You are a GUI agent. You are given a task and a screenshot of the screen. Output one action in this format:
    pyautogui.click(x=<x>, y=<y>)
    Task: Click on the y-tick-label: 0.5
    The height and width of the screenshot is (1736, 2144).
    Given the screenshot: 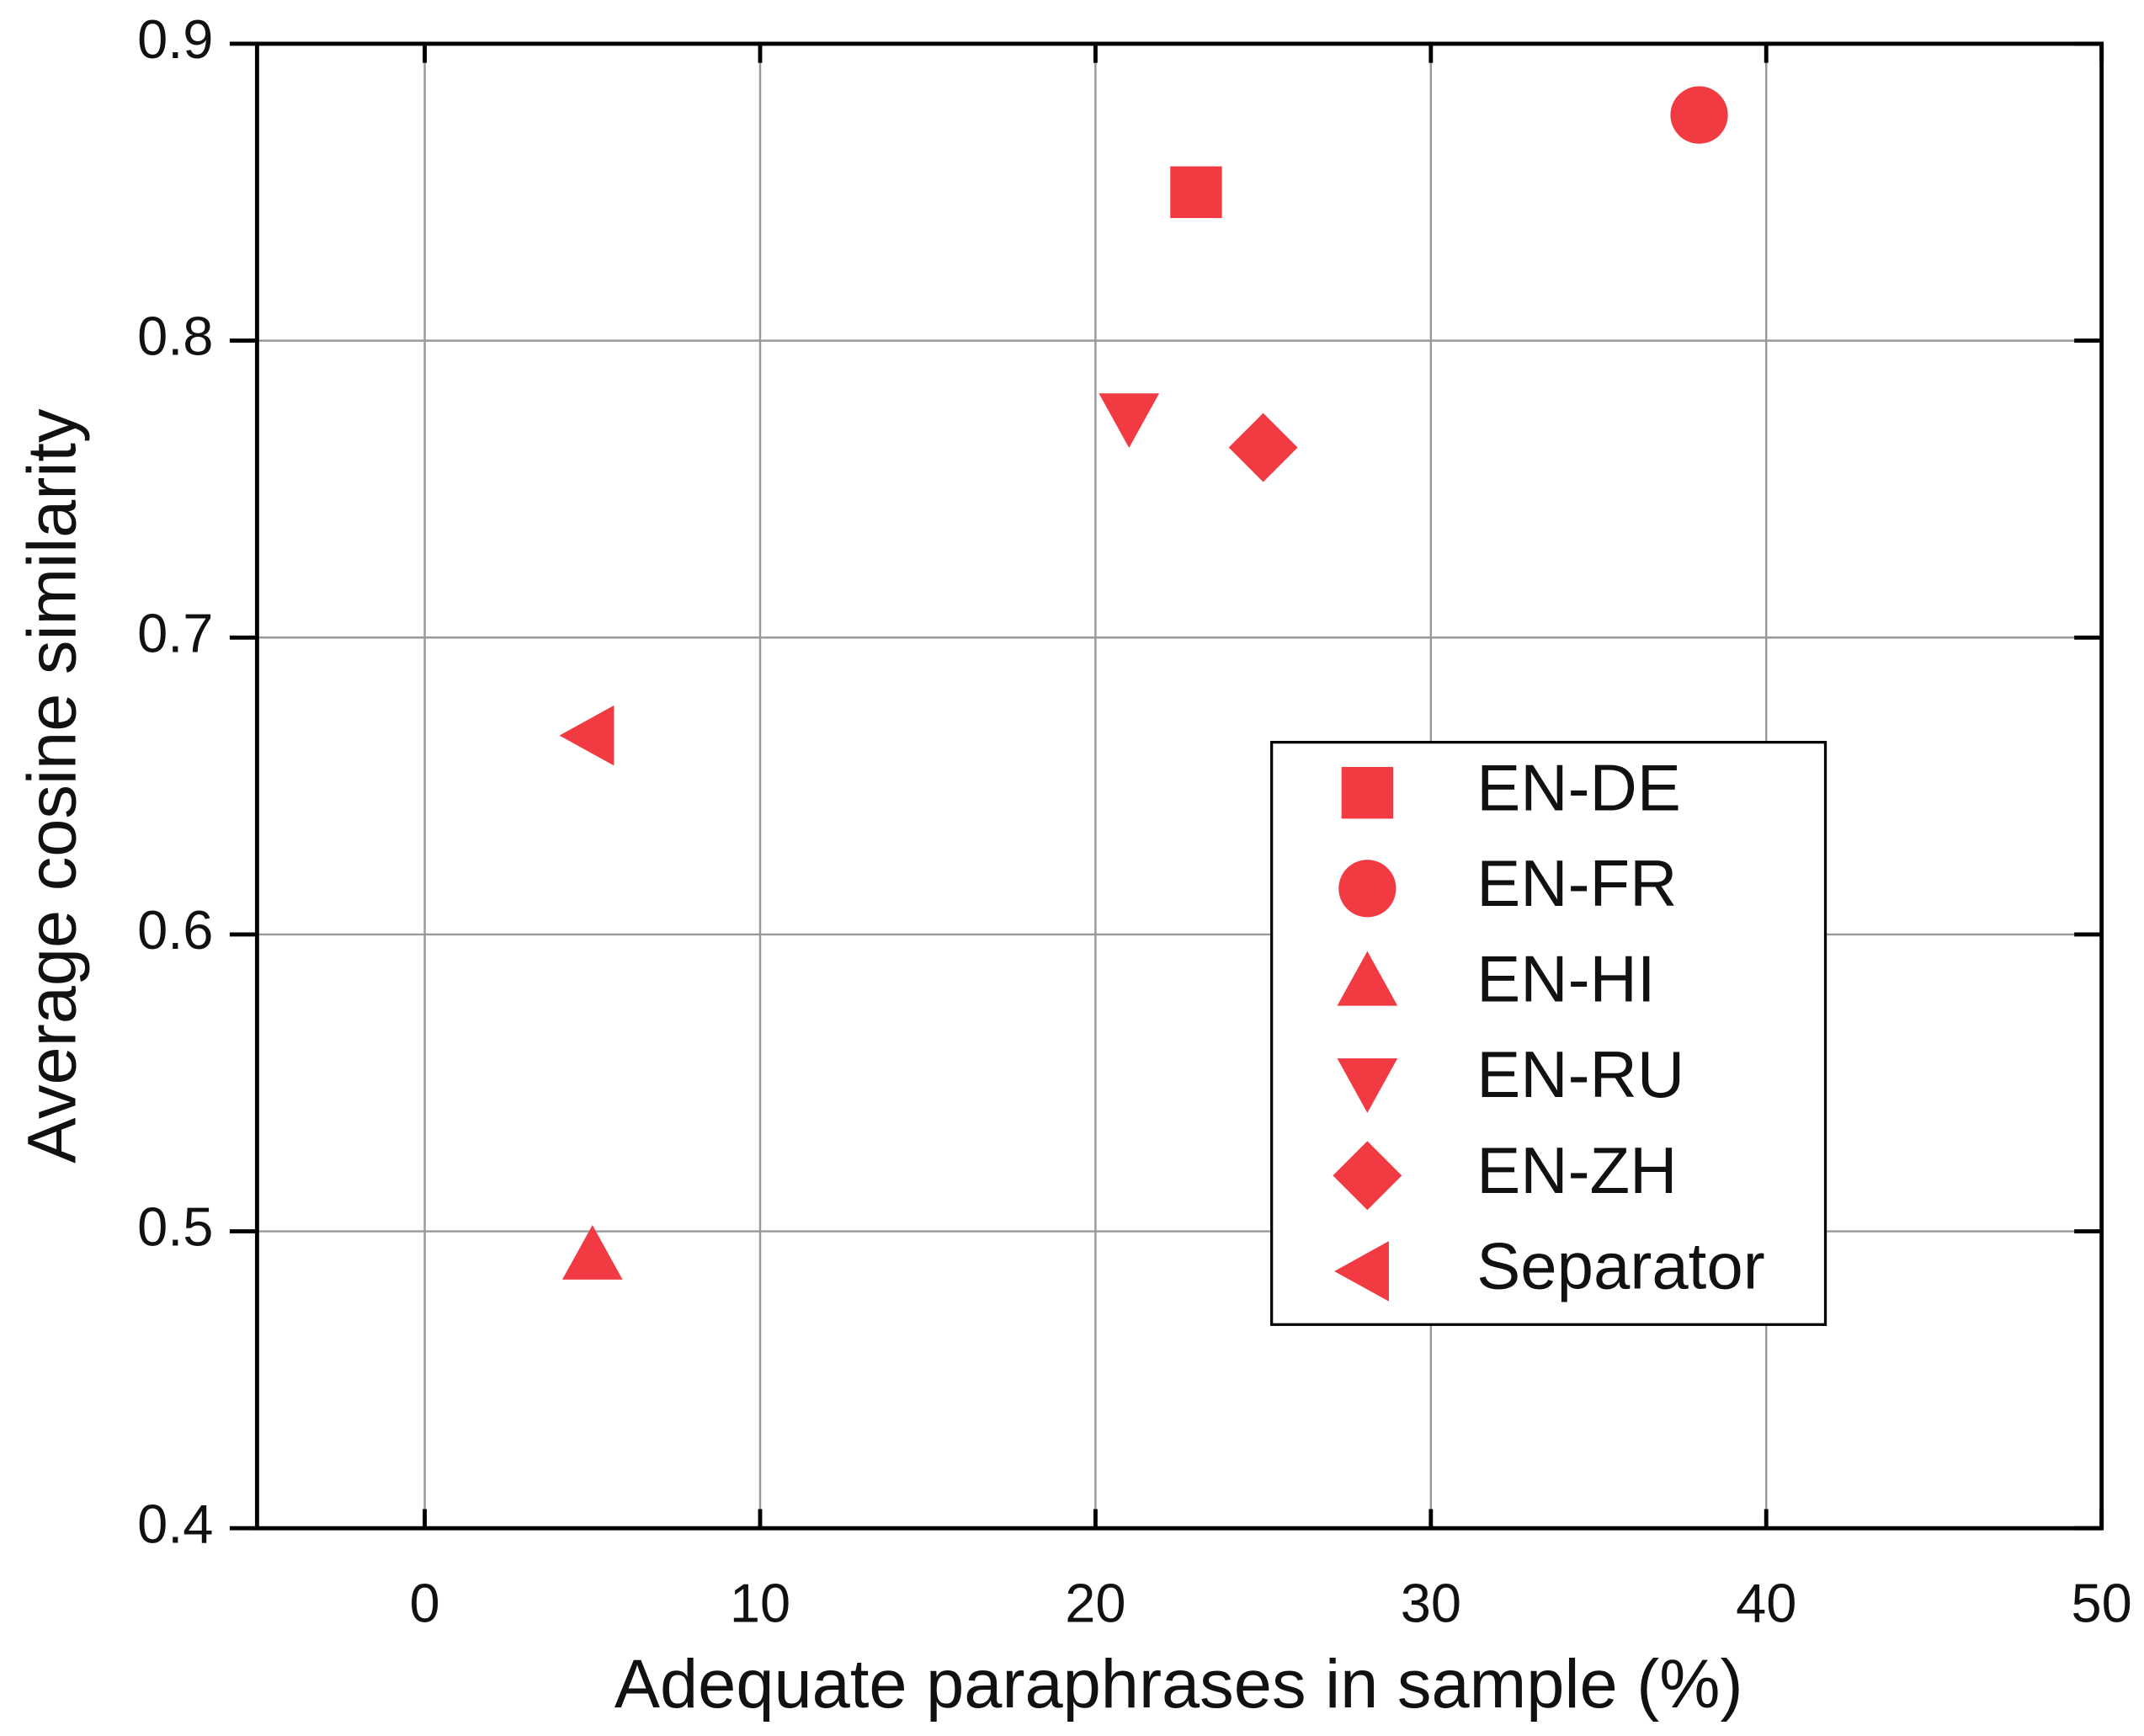 What is the action you would take?
    pyautogui.click(x=175, y=1227)
    